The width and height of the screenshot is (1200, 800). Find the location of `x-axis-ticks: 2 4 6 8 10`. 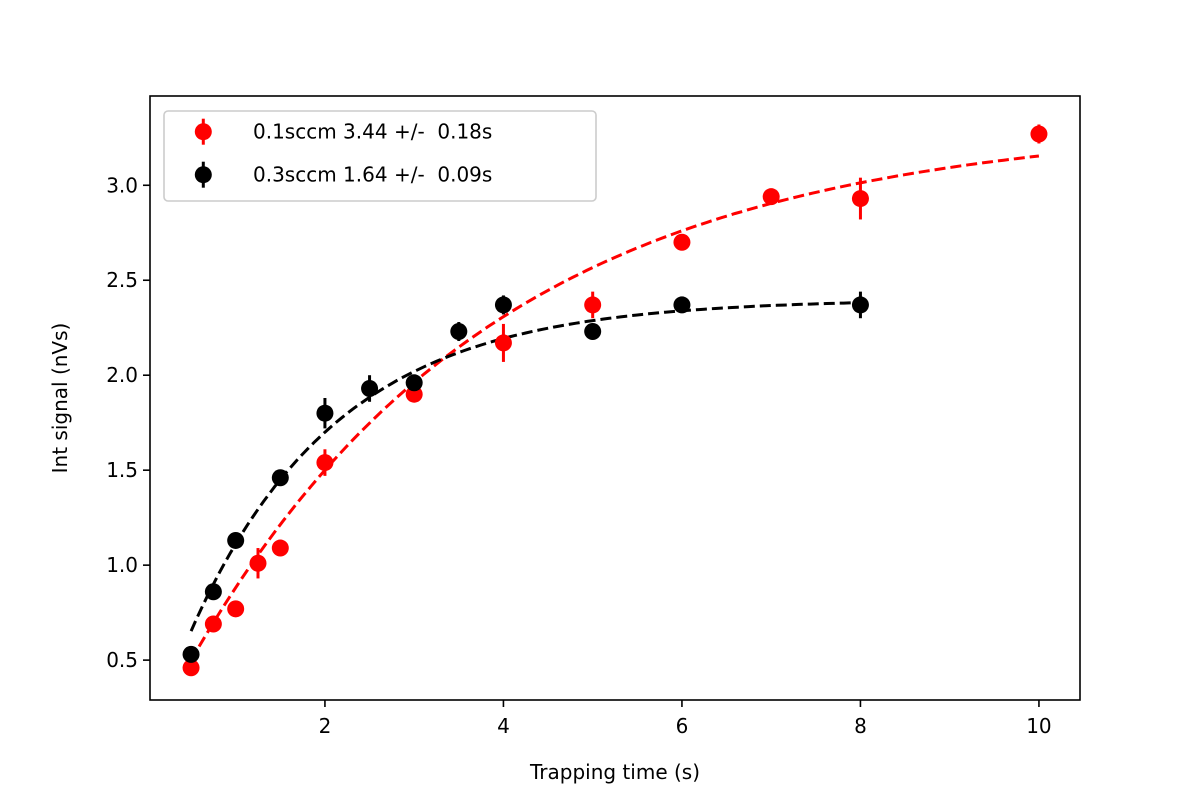

x-axis-ticks: 2 4 6 8 10 is located at coordinates (685, 719).